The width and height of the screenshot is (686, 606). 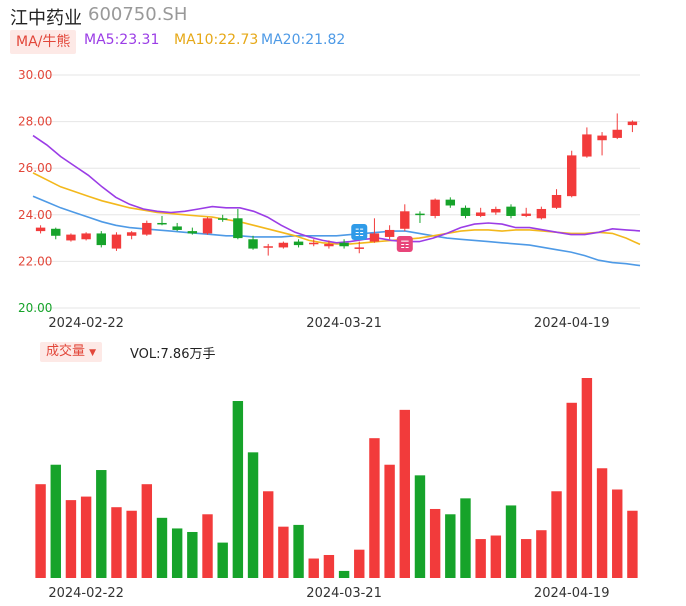 I want to click on stock-name: 江中药业, so click(x=46, y=18).